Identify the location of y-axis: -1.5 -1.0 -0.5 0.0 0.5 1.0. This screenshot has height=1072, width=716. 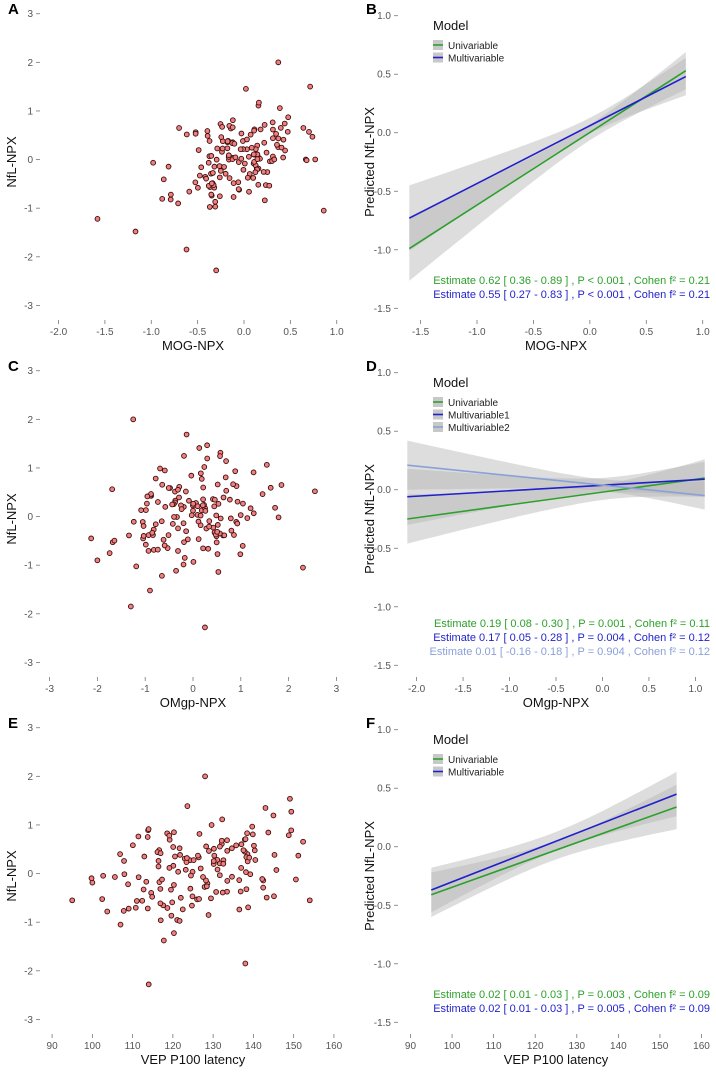
(386, 520).